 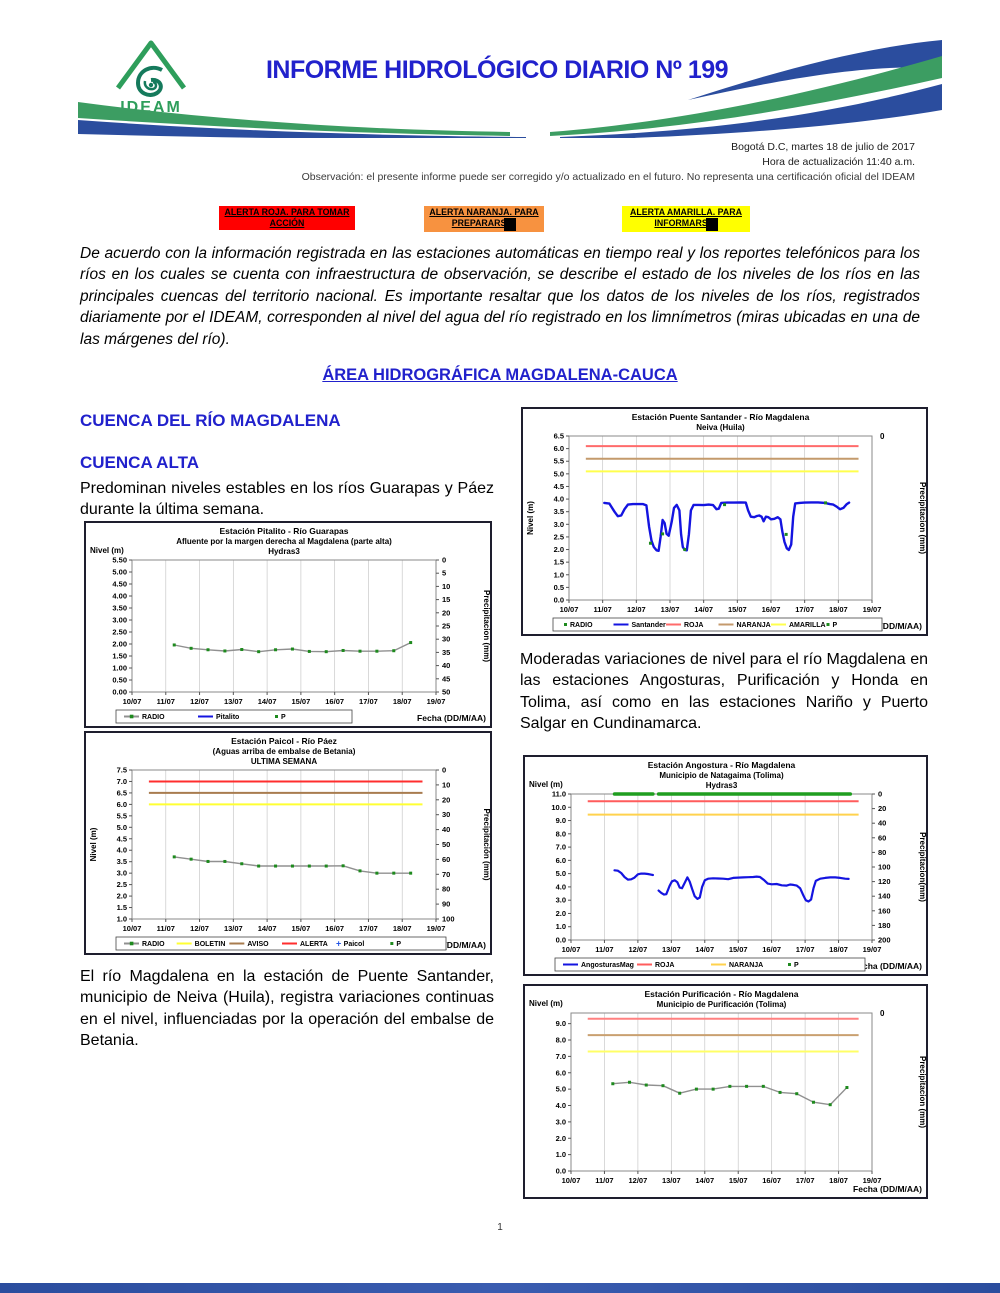 What do you see at coordinates (451, 718) in the screenshot?
I see `svg-text: Fecha (DD/M/AA)` at bounding box center [451, 718].